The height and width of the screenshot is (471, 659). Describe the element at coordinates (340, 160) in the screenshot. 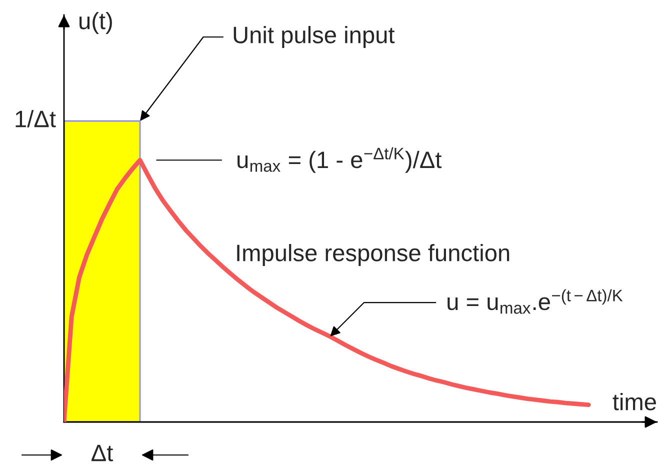

I see `annotation: u$_{max}$ = (1 - e$^{−Δt/K}$)/Δt` at that location.